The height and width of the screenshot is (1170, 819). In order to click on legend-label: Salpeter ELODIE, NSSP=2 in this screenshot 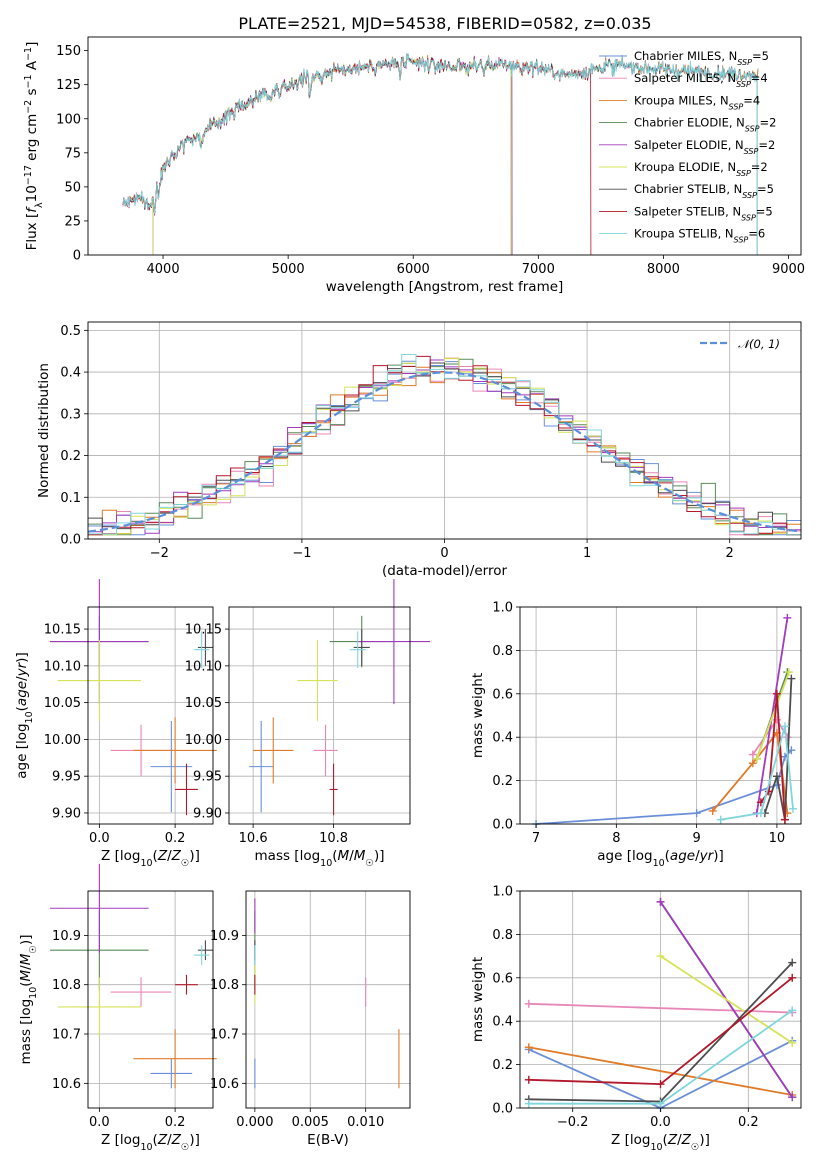, I will do `click(704, 147)`.